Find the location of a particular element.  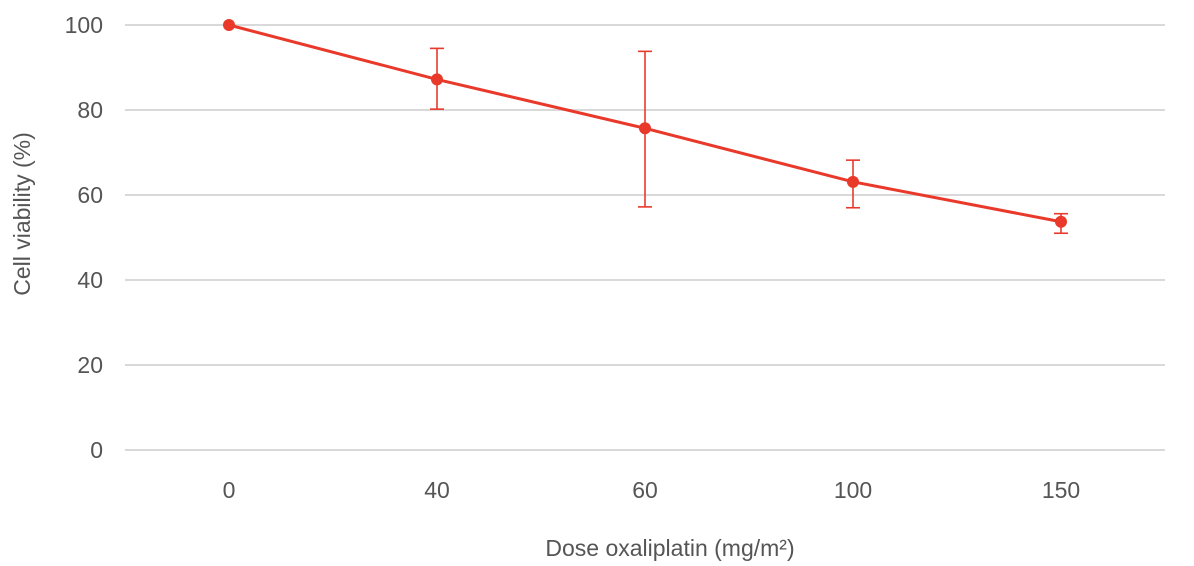

y-tick-label: 0 is located at coordinates (96, 450).